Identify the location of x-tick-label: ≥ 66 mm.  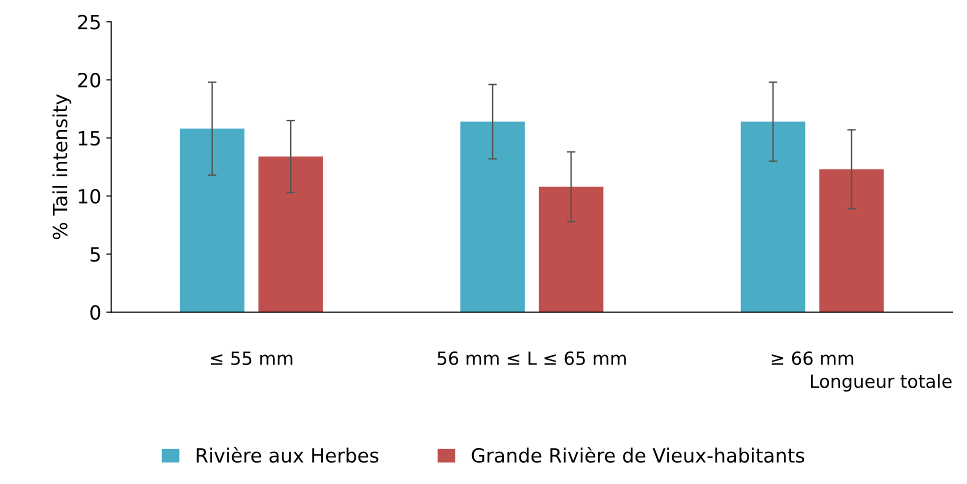
(813, 358).